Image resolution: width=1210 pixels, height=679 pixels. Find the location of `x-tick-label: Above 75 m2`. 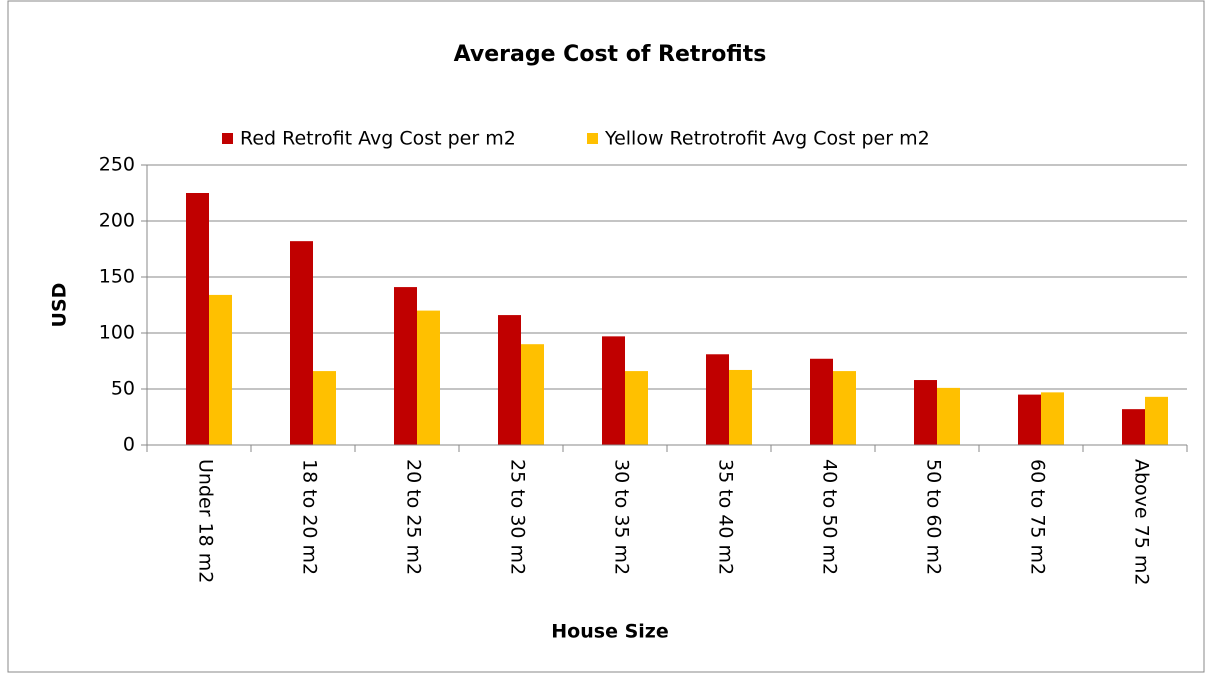

x-tick-label: Above 75 m2 is located at coordinates (1142, 522).